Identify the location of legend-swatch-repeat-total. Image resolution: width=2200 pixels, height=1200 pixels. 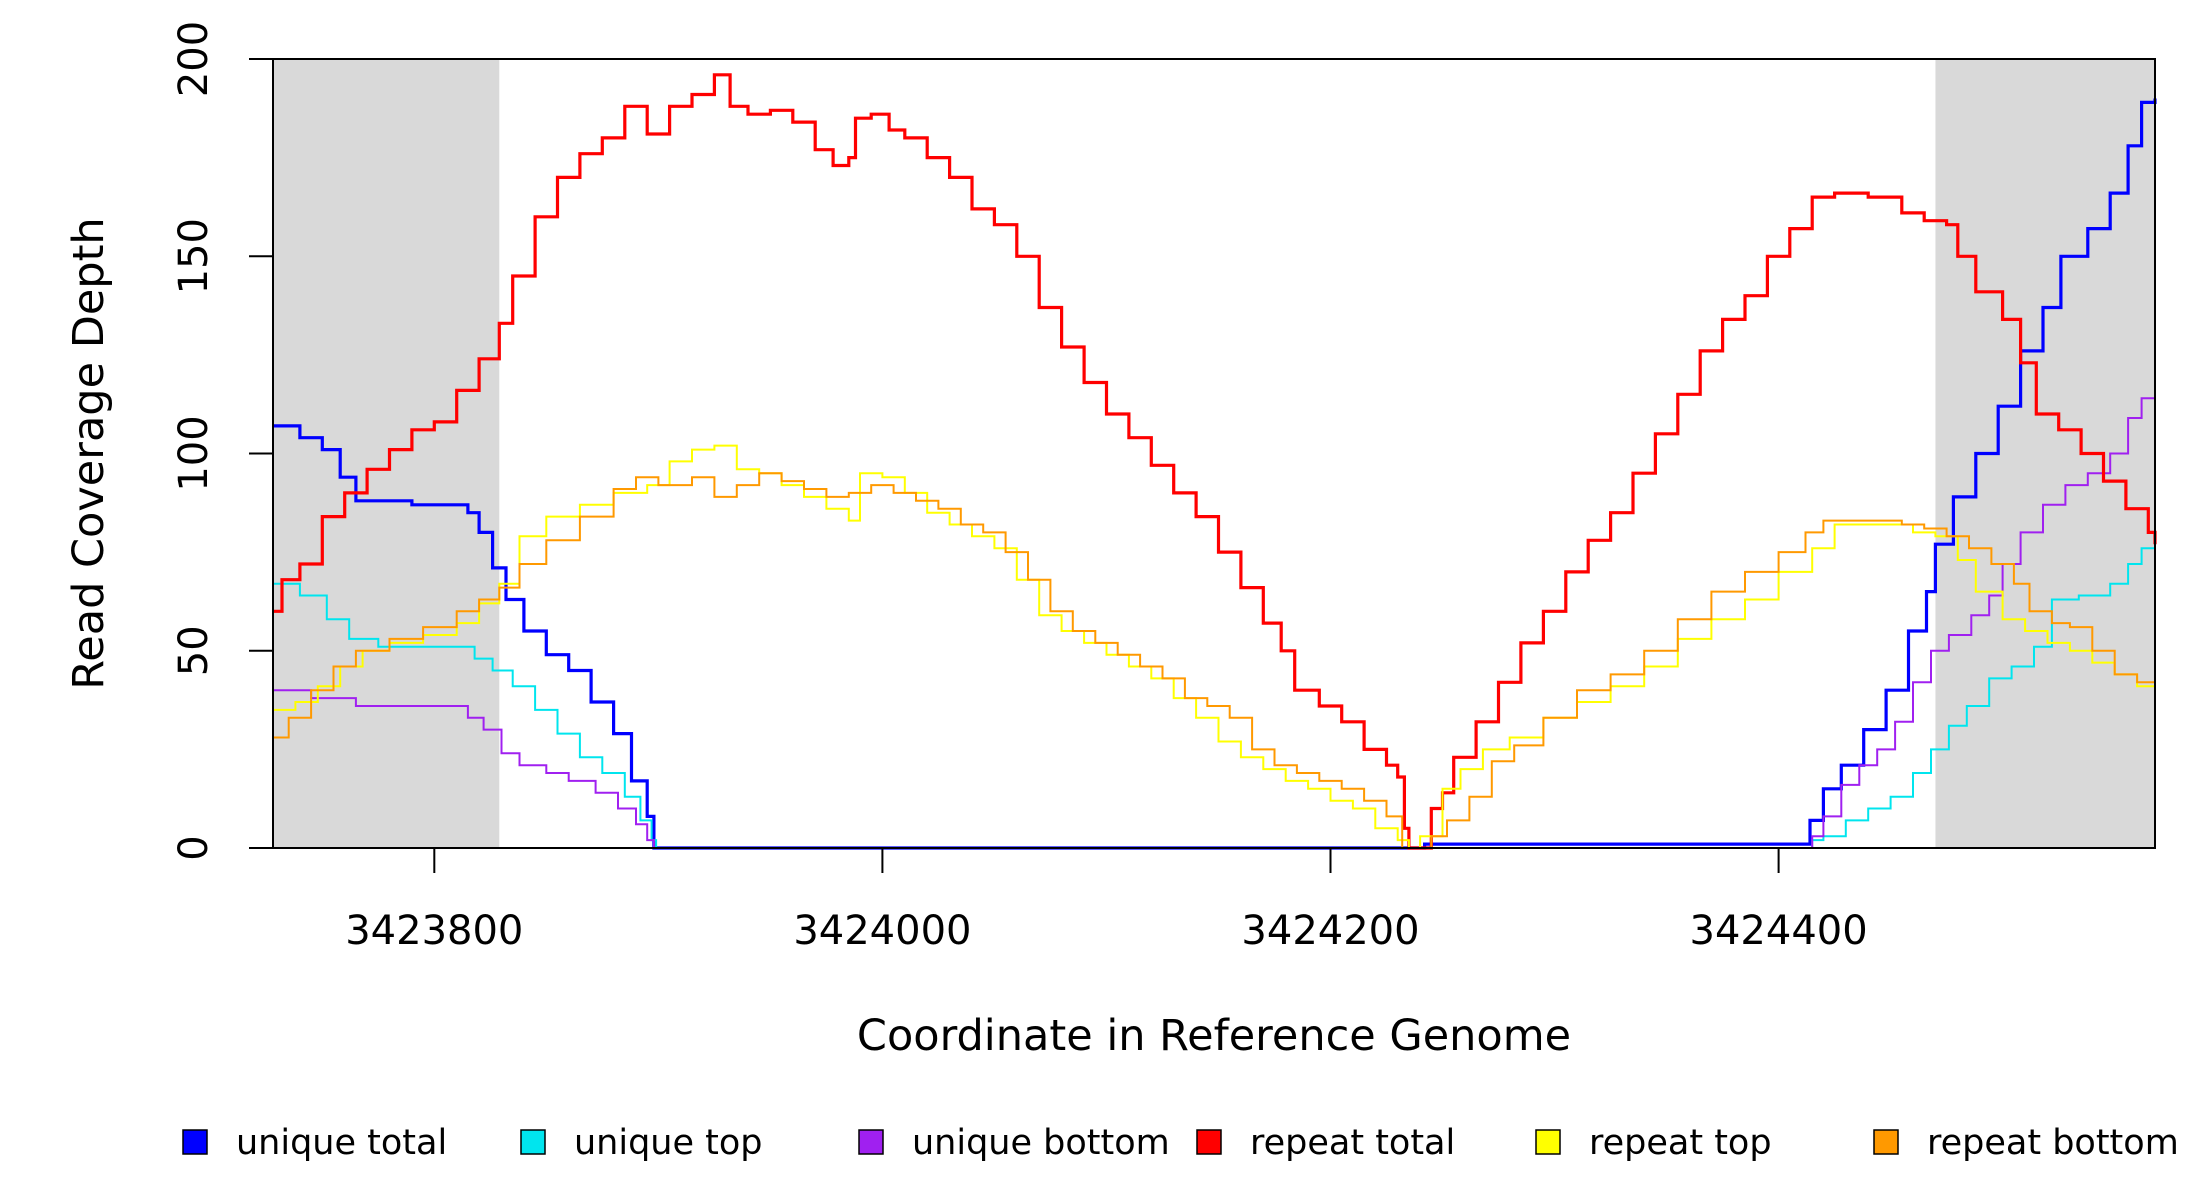
(1209, 1142).